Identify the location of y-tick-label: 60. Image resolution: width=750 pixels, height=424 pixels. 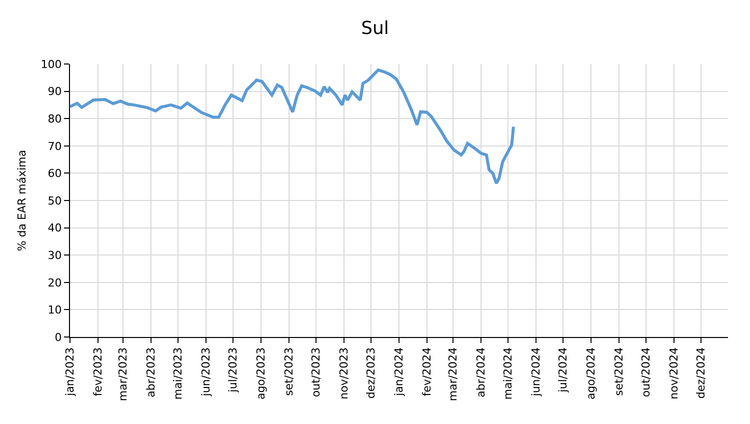
(55, 173).